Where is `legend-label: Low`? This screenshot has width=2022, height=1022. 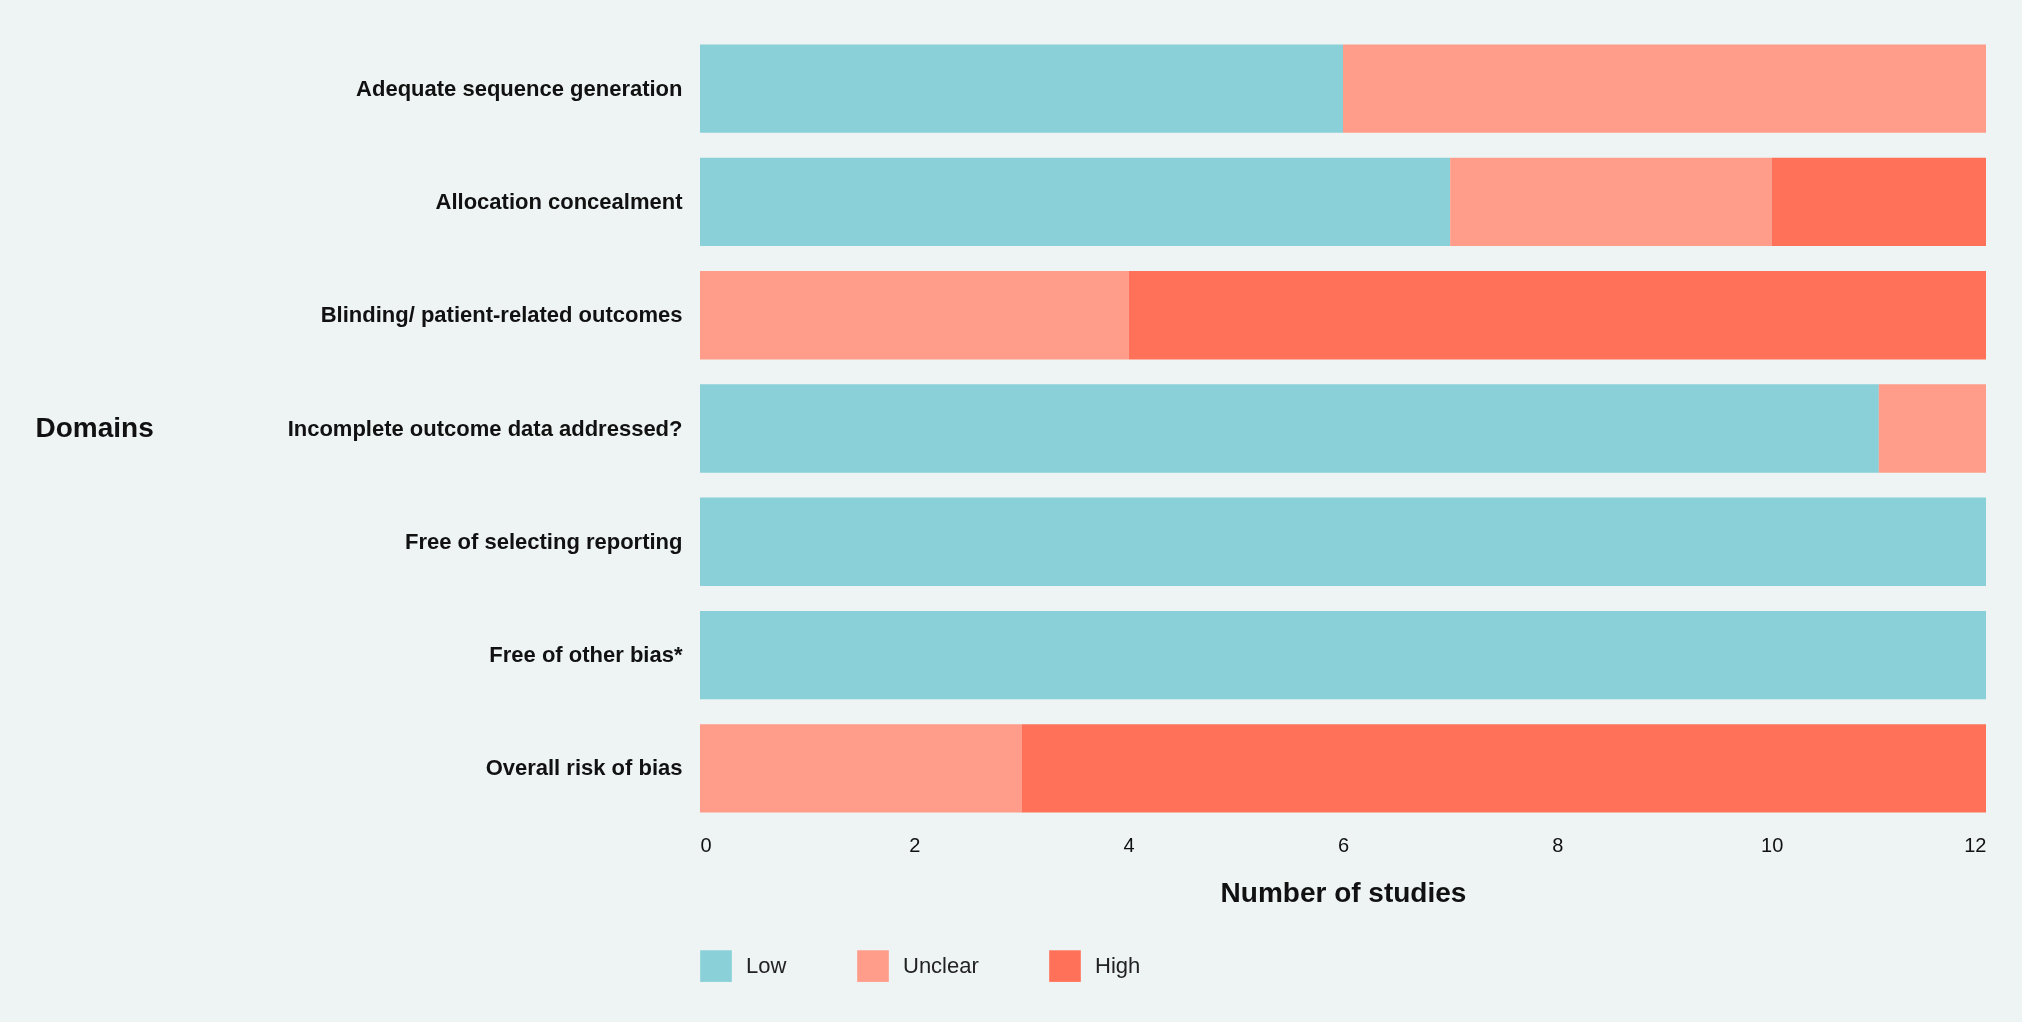 legend-label: Low is located at coordinates (766, 966).